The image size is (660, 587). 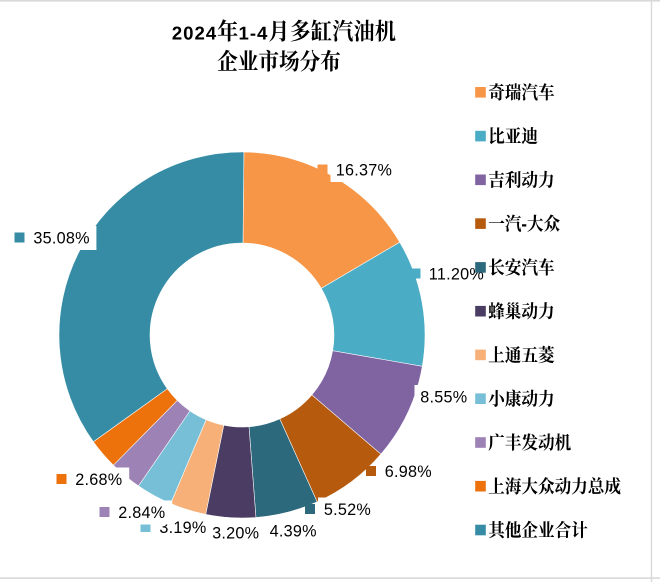 I want to click on svg-text: 3.20%, so click(x=235, y=534).